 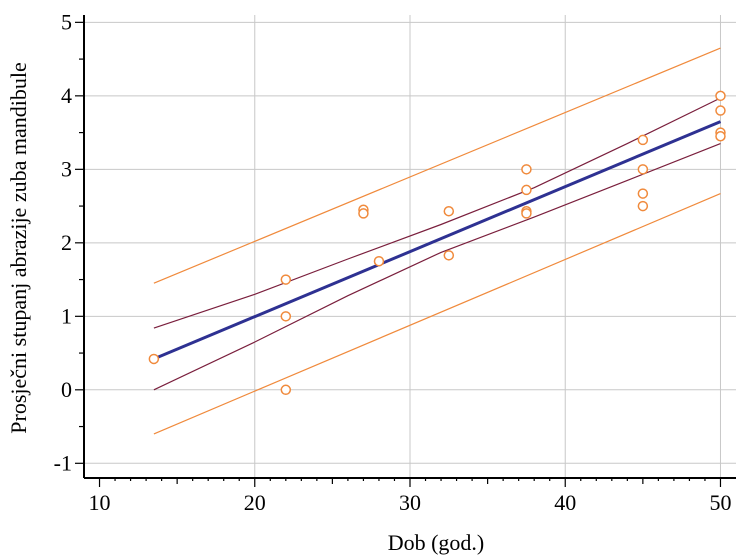 What do you see at coordinates (66, 168) in the screenshot?
I see `y-tick-label: 3` at bounding box center [66, 168].